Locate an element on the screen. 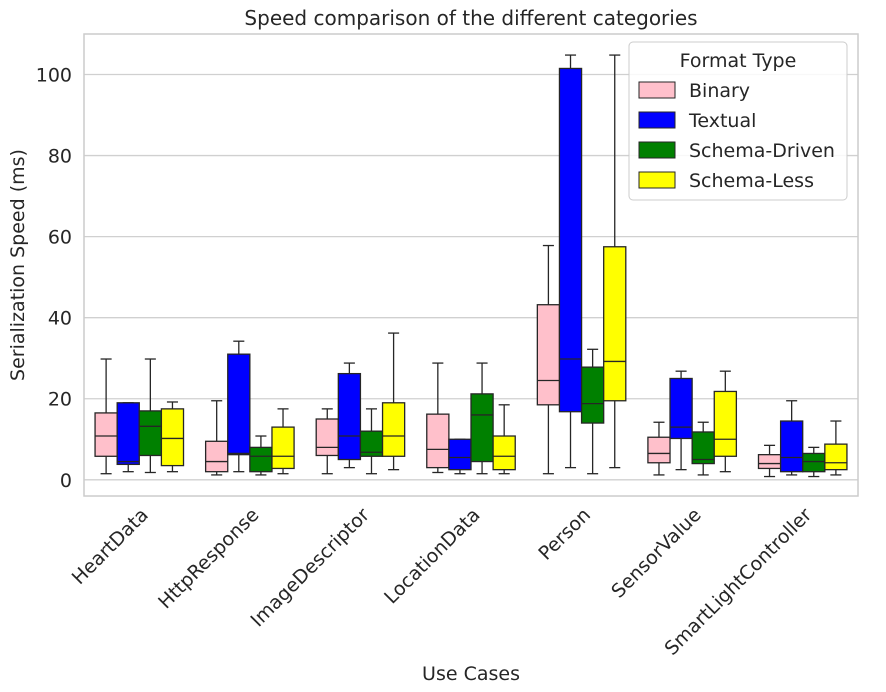 Image resolution: width=886 pixels, height=692 pixels. legend-frame is located at coordinates (738, 121).